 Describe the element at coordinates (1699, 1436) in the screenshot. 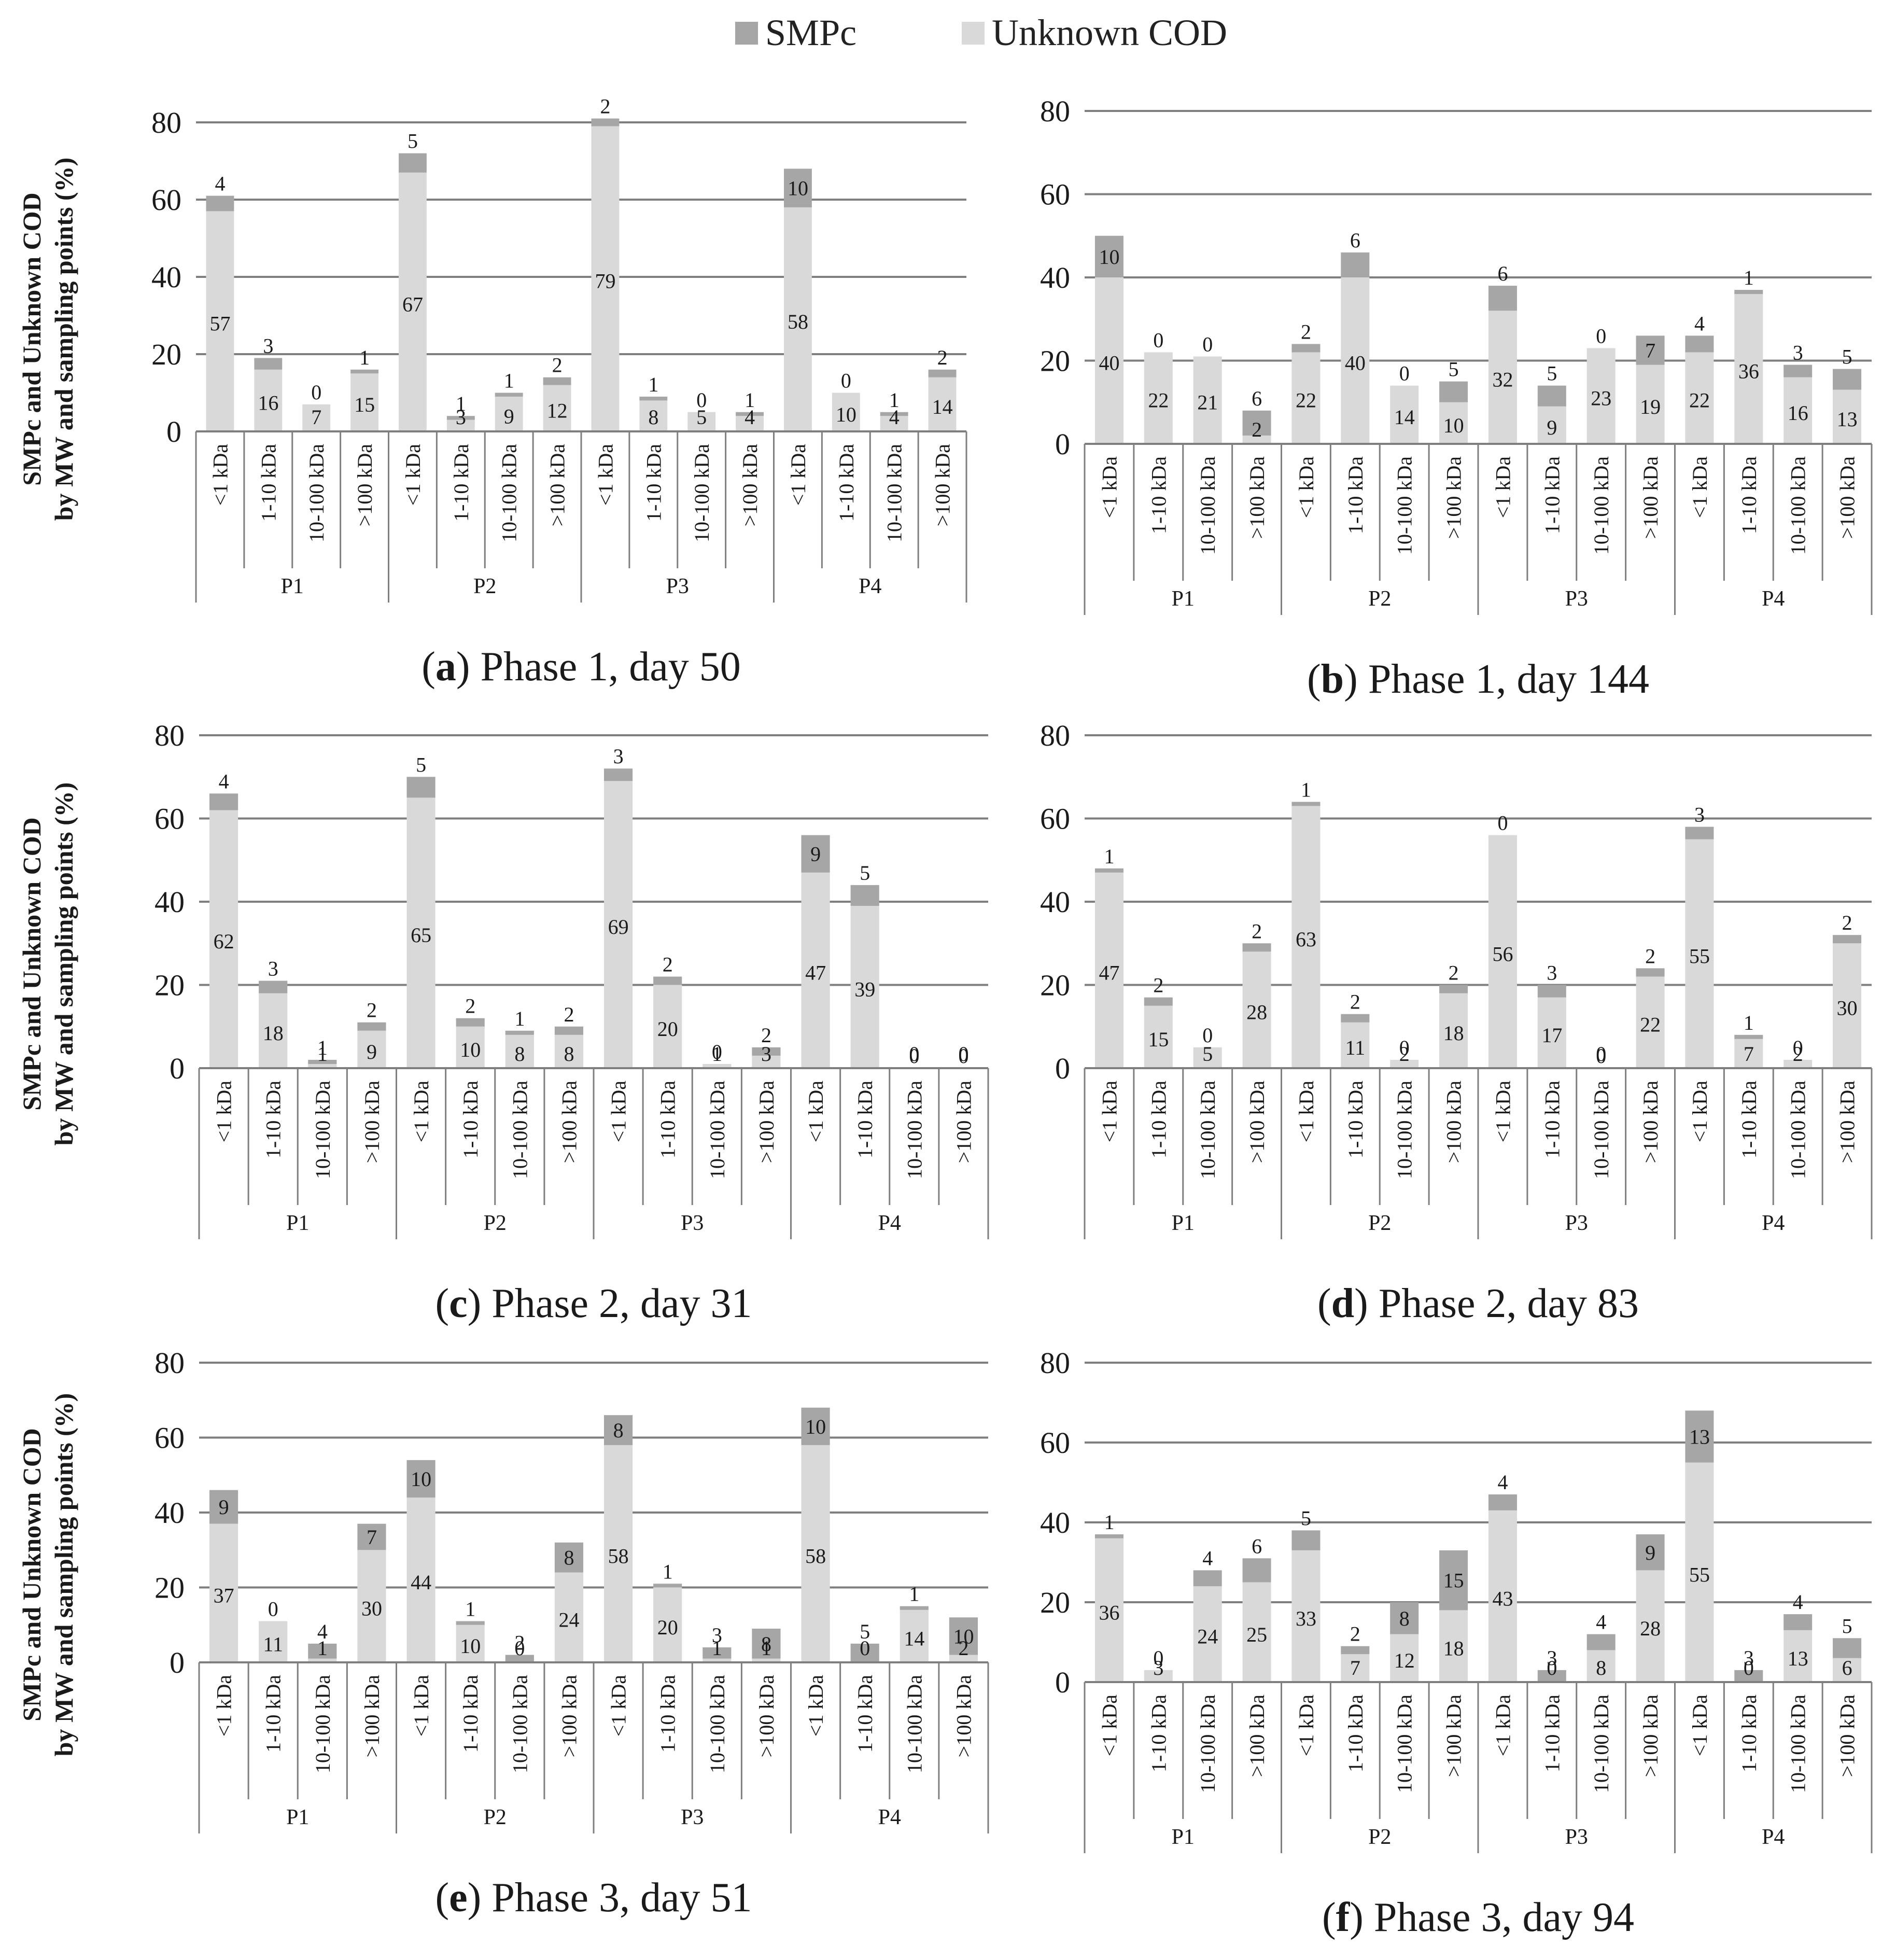

I see `data-label-smpc: 13` at that location.